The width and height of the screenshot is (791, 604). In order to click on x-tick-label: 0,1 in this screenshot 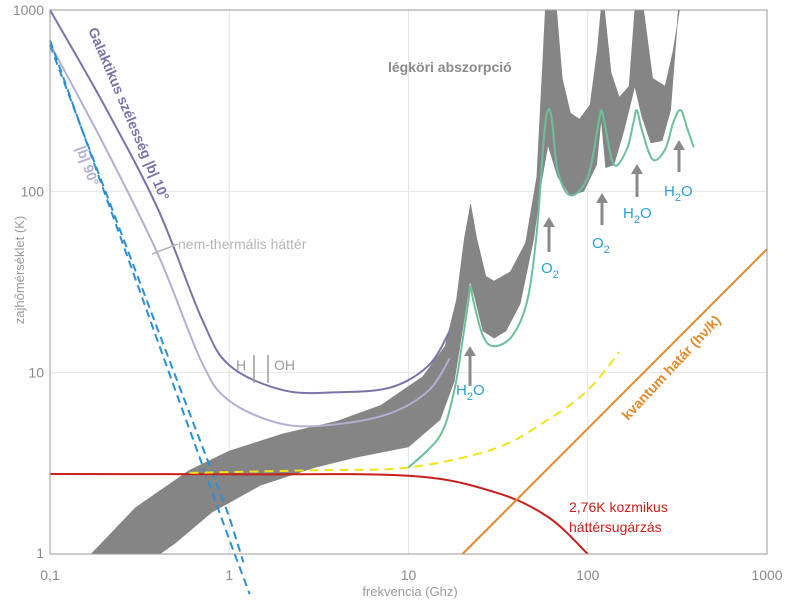, I will do `click(50, 575)`.